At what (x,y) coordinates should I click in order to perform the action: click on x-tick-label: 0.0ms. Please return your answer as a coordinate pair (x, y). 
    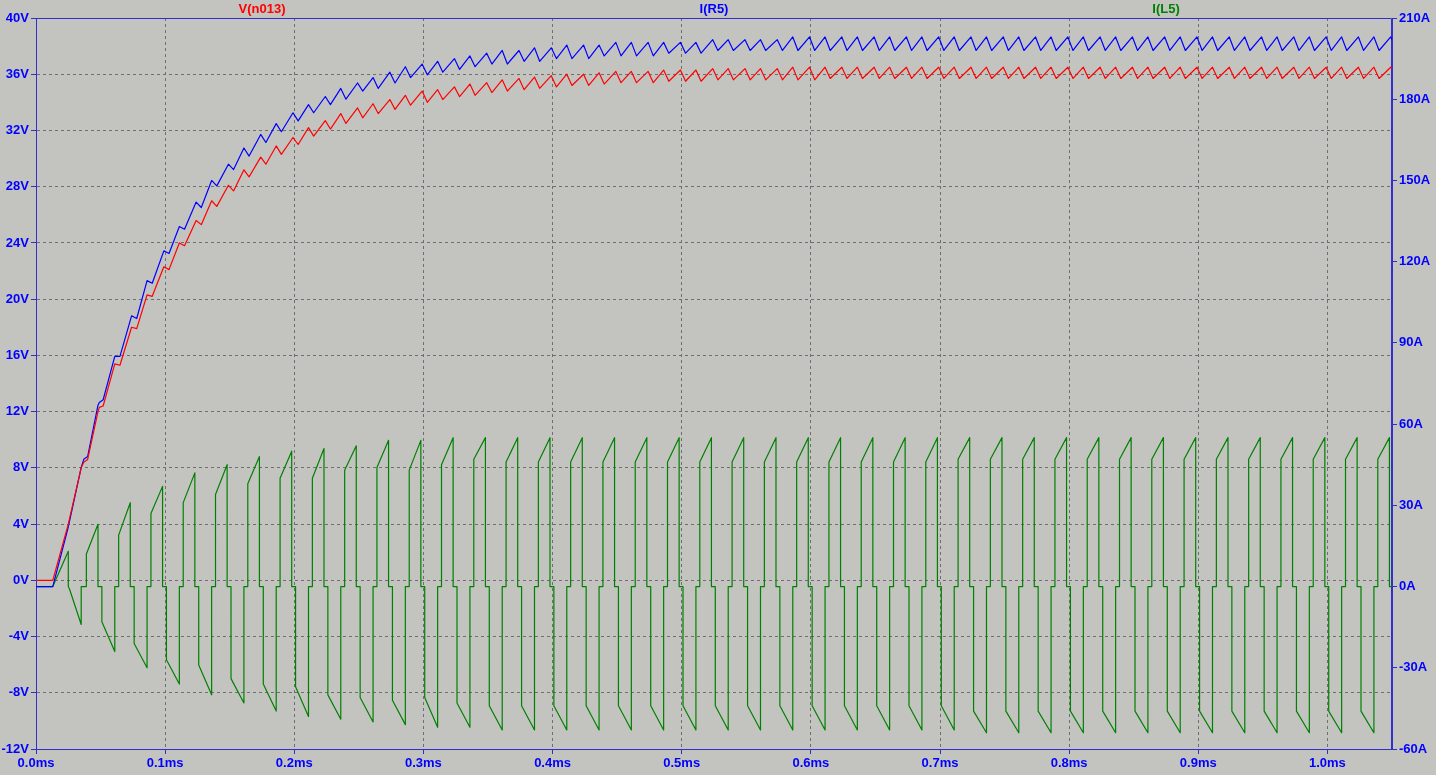
    Looking at the image, I should click on (36, 763).